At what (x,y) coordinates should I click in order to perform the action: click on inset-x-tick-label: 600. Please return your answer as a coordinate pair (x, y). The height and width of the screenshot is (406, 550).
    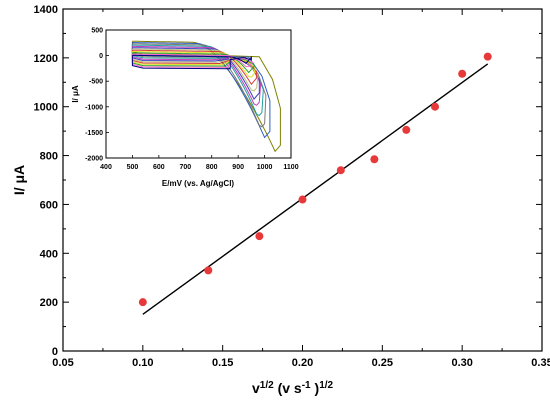
    Looking at the image, I should click on (159, 167).